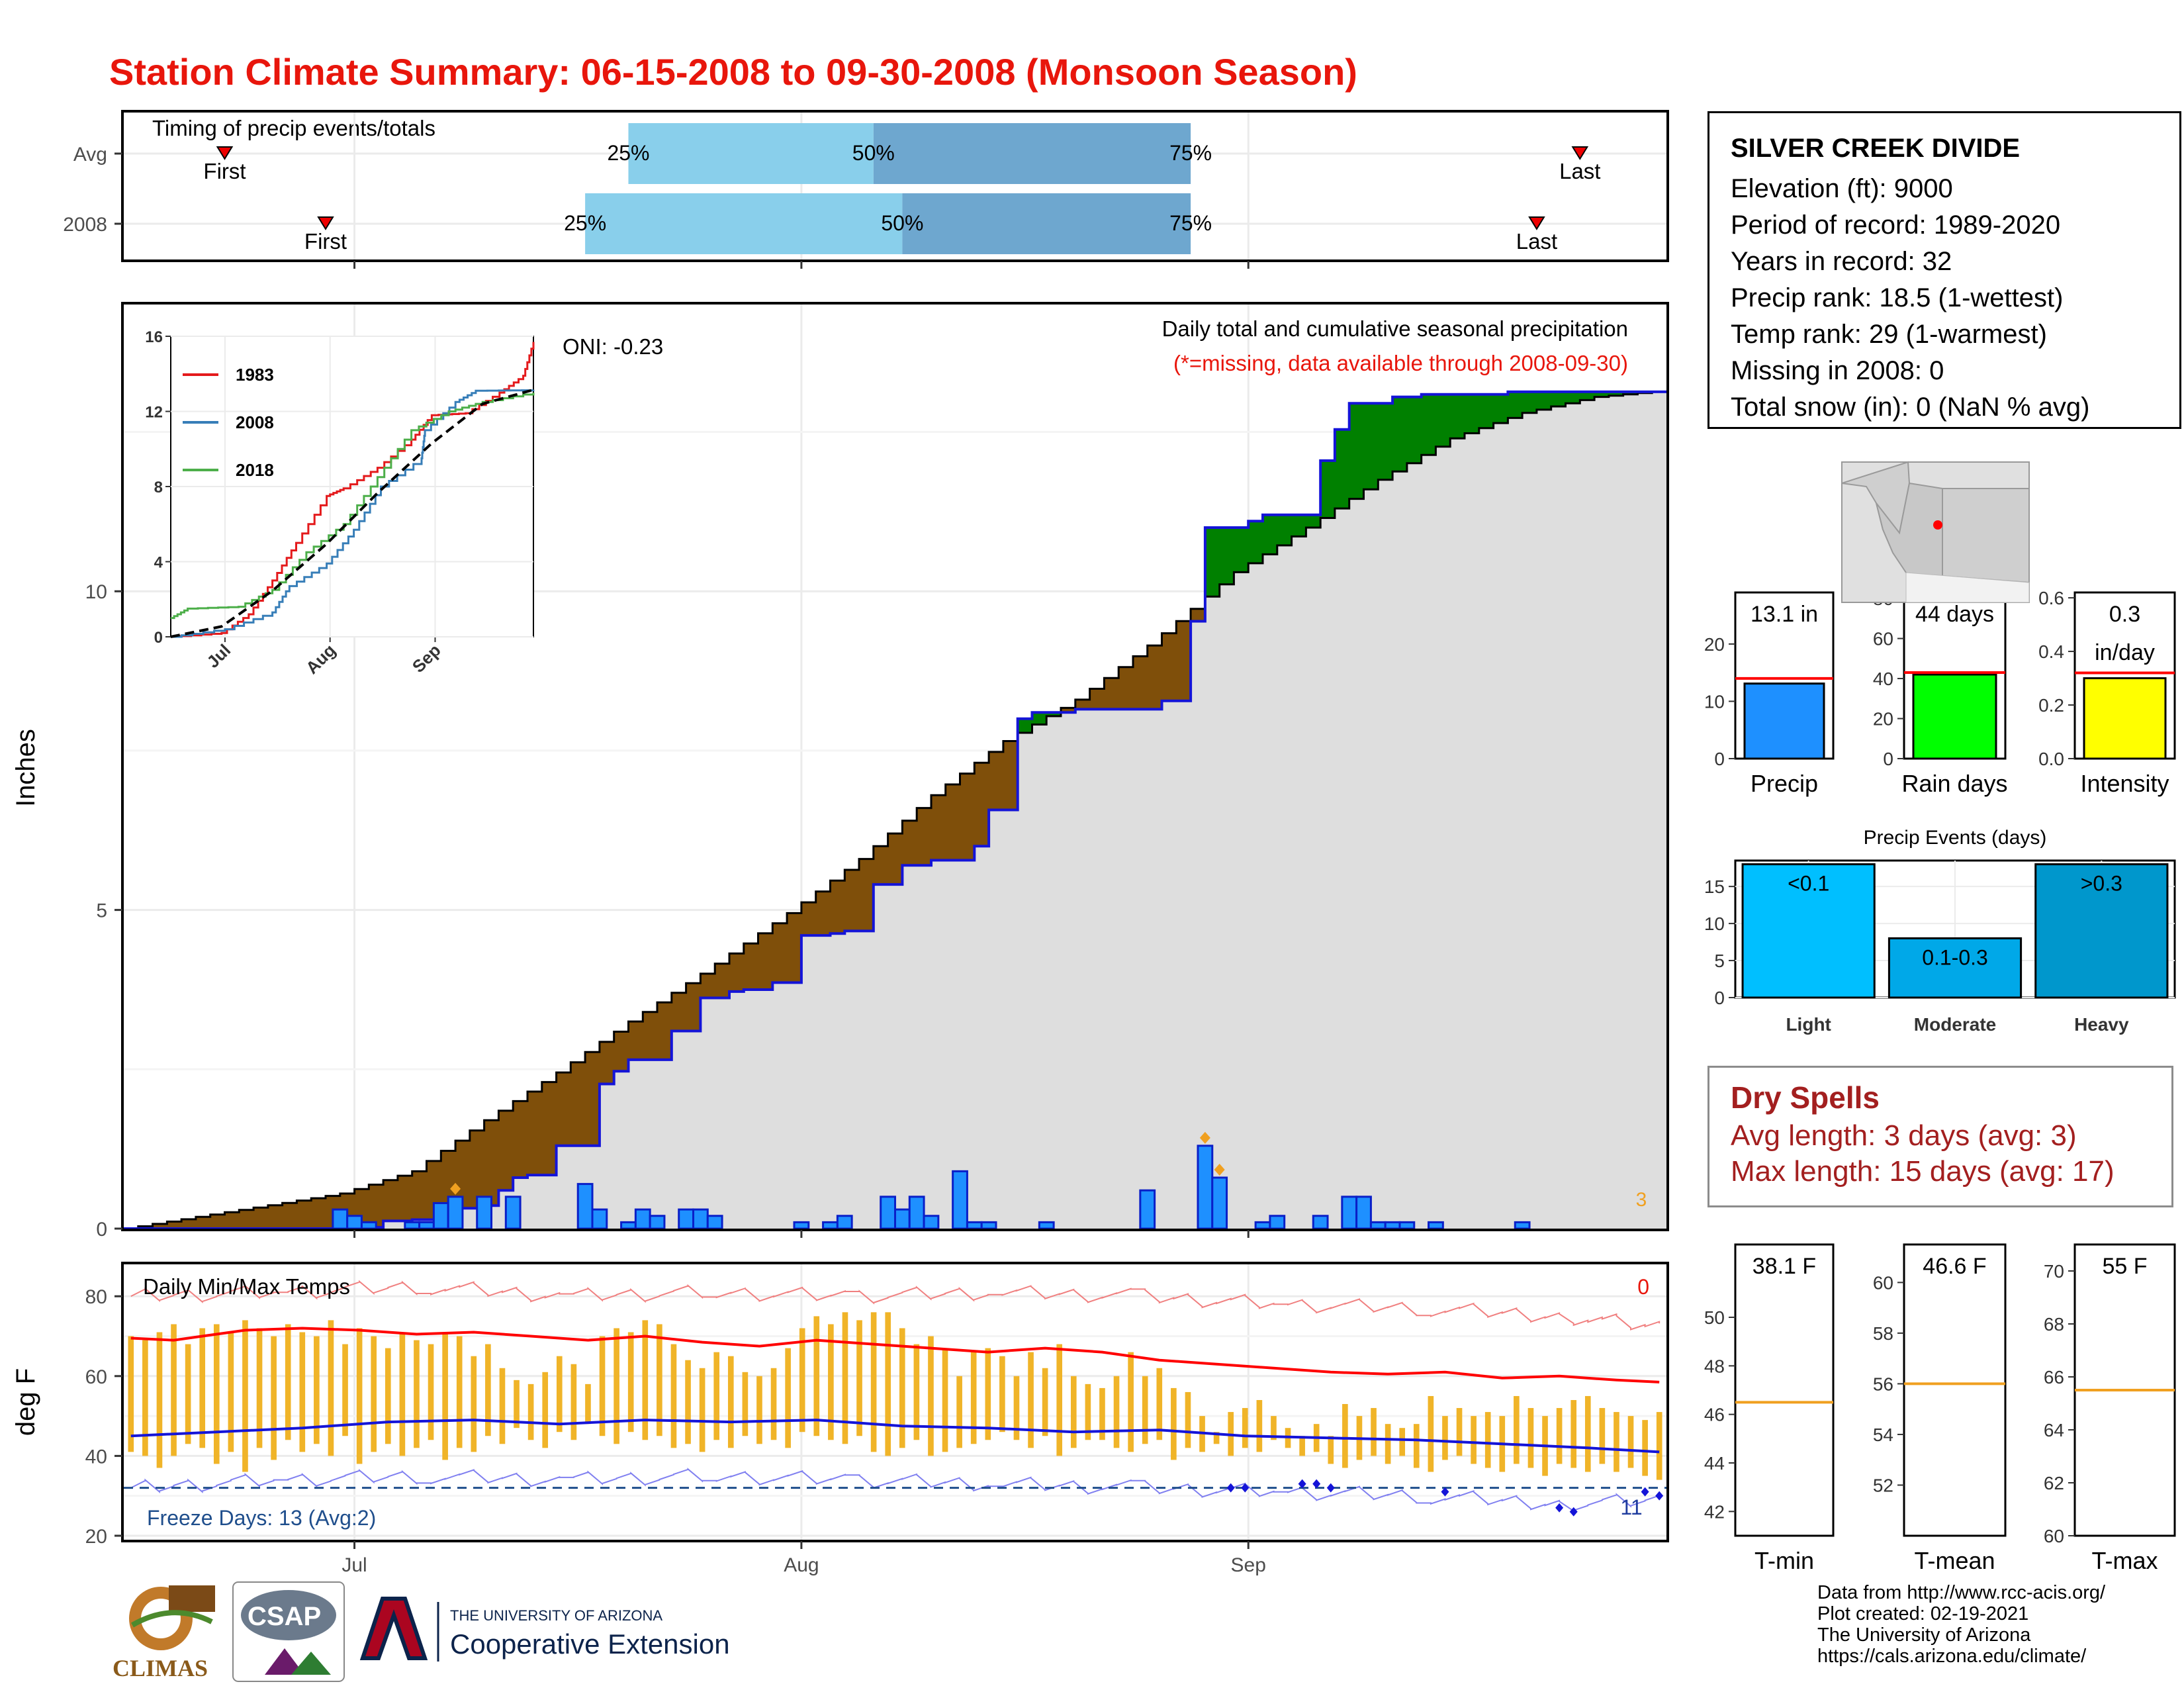  What do you see at coordinates (96, 1457) in the screenshot?
I see `temp-y-tick-label: 40` at bounding box center [96, 1457].